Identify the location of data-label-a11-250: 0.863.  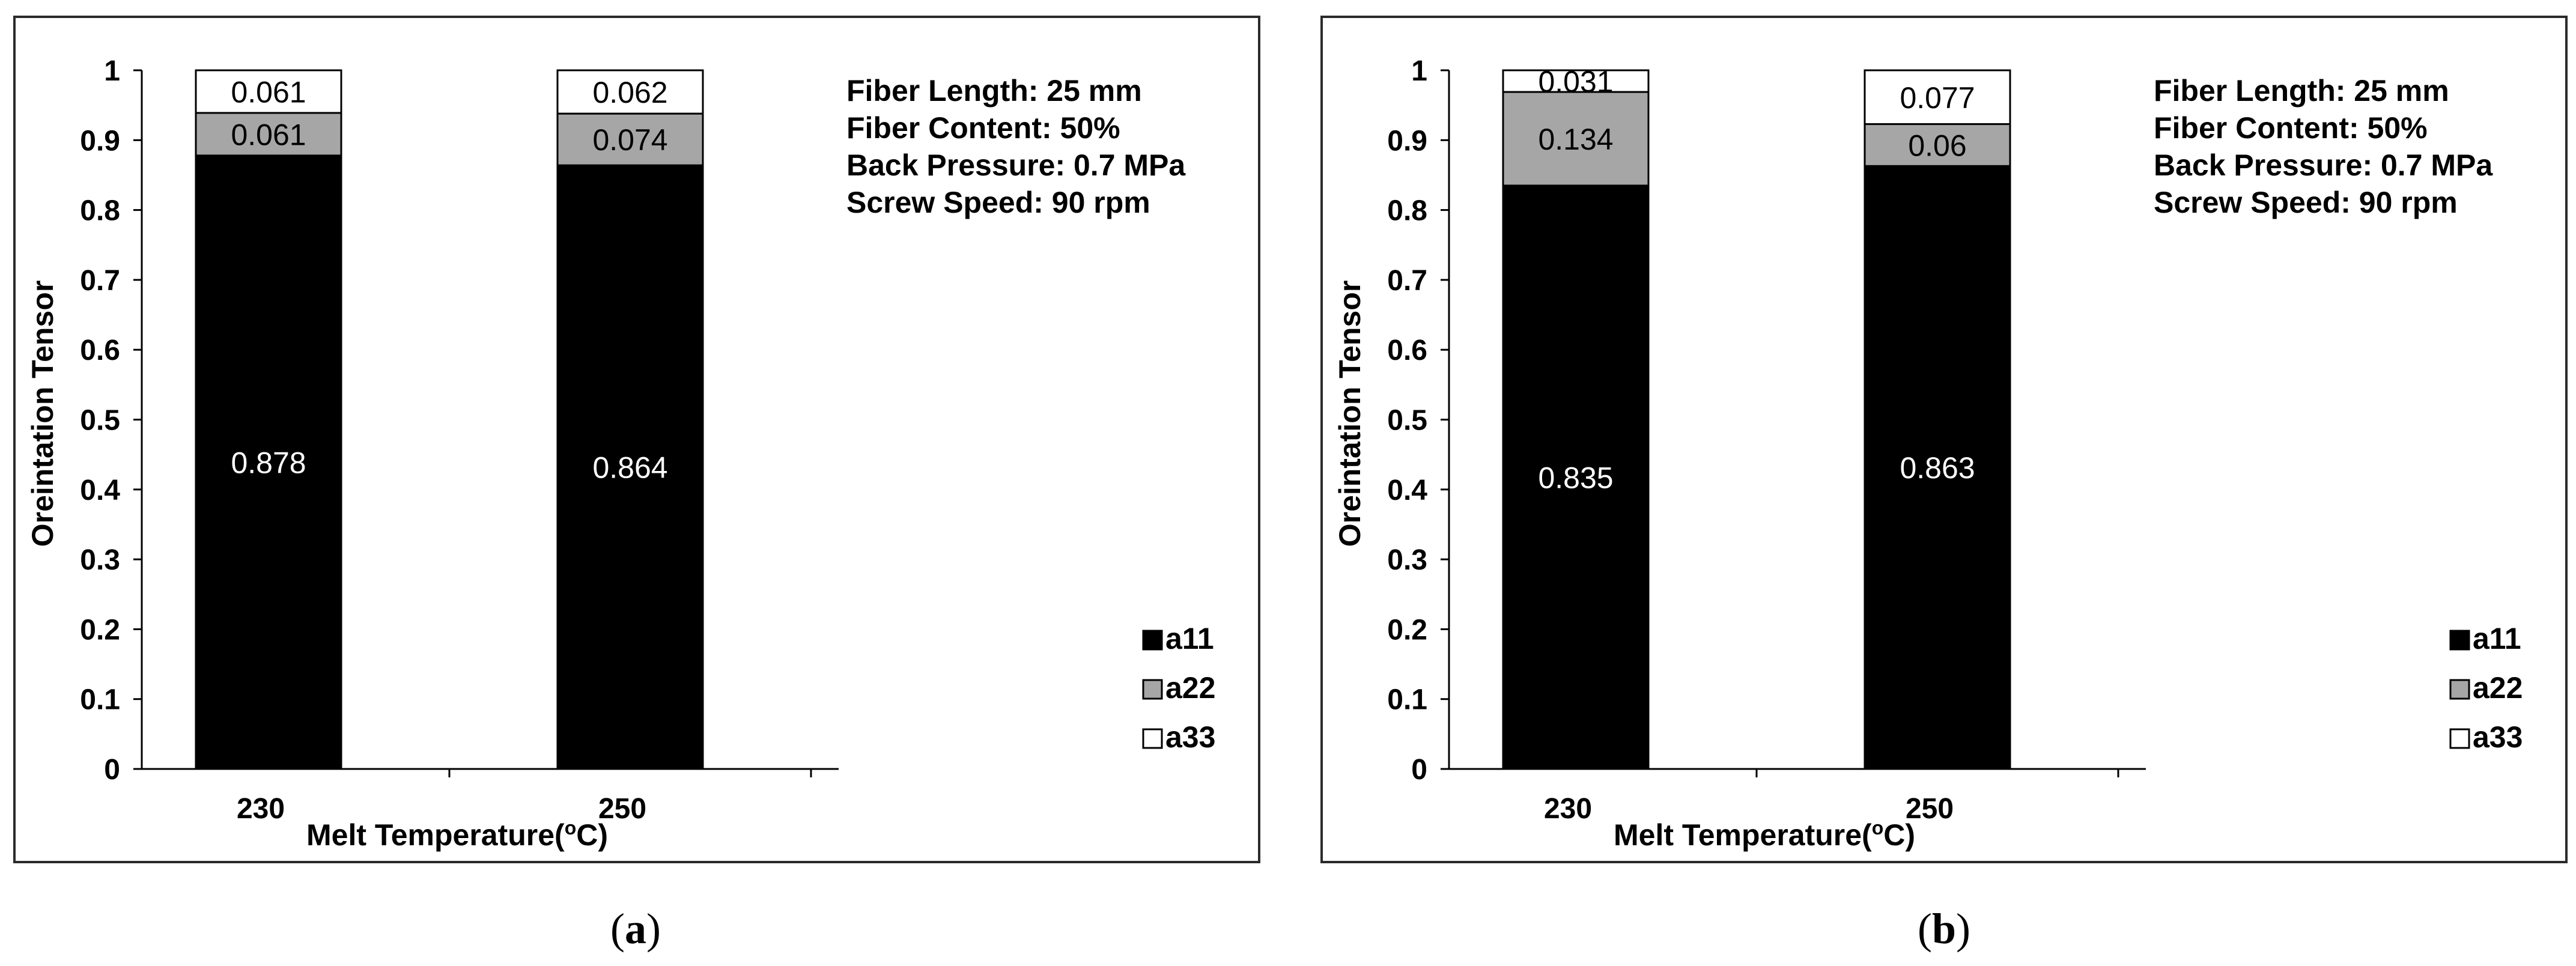
(1937, 468).